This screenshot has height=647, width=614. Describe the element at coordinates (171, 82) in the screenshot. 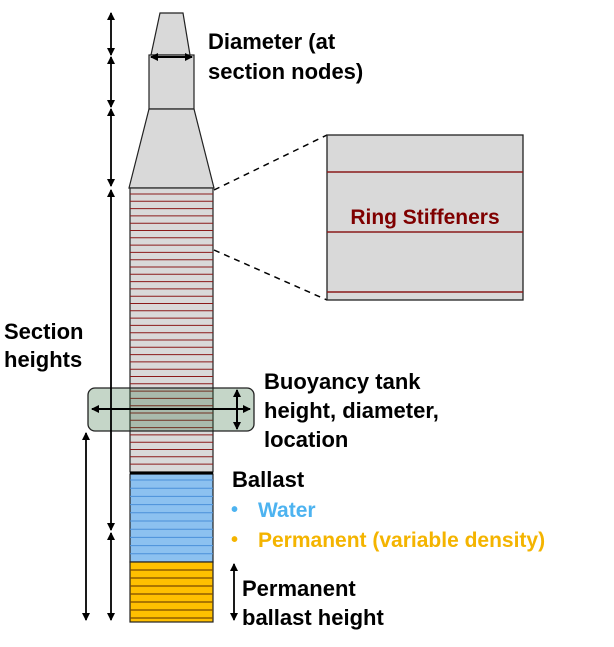

I see `top-straight-section` at that location.